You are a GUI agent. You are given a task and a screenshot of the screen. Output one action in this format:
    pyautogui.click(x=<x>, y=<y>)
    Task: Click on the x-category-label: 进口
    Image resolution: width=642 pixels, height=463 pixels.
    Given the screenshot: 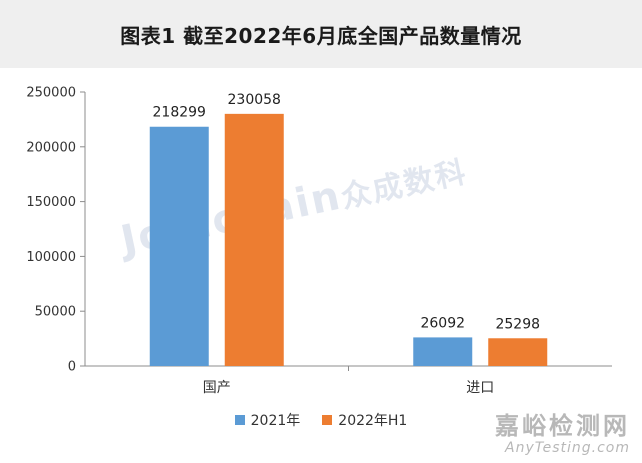 What is the action you would take?
    pyautogui.click(x=480, y=388)
    